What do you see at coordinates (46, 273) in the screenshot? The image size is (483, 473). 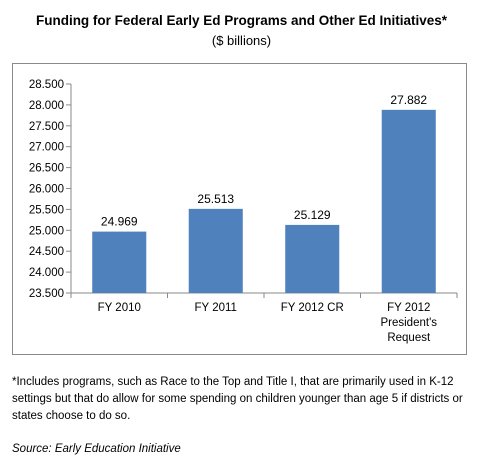 I see `y-tick-label: 24.000` at bounding box center [46, 273].